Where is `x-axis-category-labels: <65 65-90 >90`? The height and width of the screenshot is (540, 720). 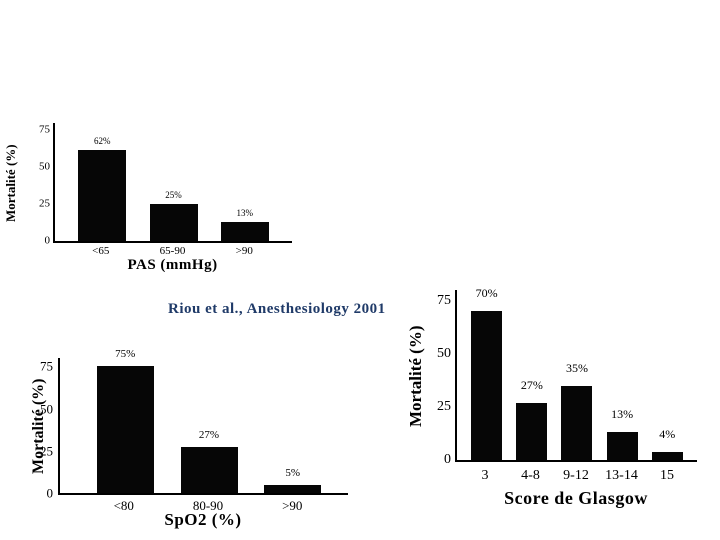 x-axis-category-labels: <65 65-90 >90 is located at coordinates (172, 251).